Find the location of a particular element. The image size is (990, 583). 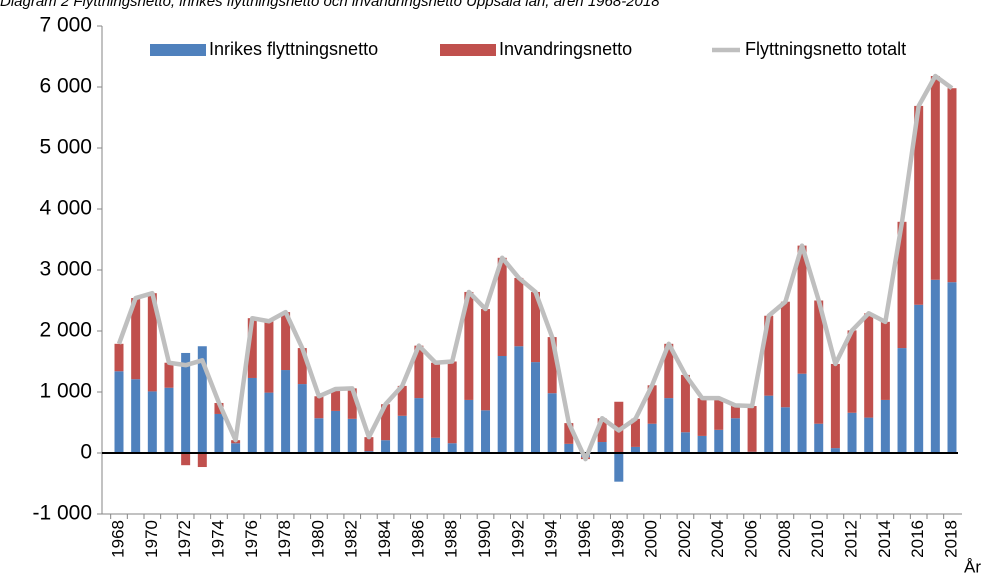

legend-label: Flyttningsnetto totalt is located at coordinates (825, 49).